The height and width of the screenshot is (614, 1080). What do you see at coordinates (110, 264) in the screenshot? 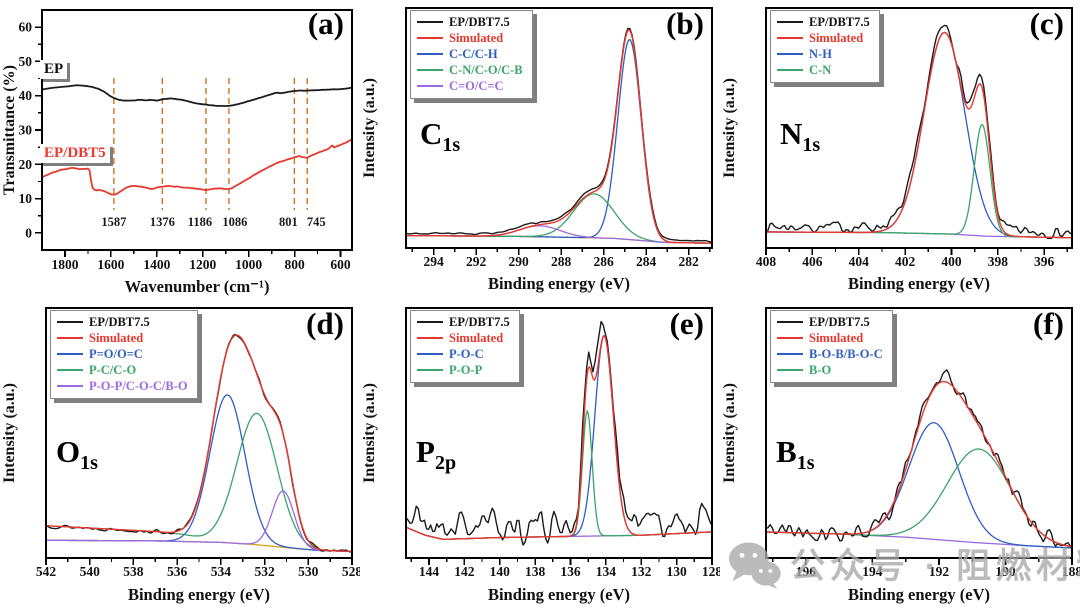
I see `svg-text: 1600` at bounding box center [110, 264].